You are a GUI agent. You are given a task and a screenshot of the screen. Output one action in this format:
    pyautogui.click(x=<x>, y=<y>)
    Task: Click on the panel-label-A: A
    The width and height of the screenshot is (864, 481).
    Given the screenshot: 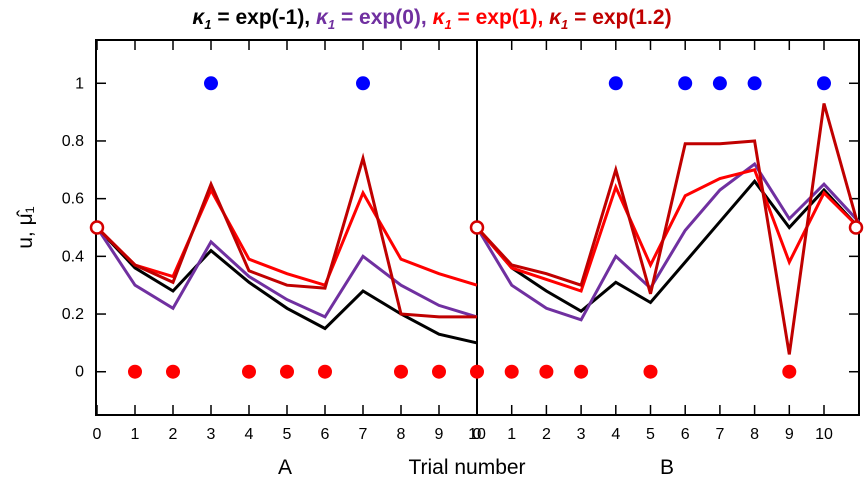 What is the action you would take?
    pyautogui.click(x=285, y=467)
    